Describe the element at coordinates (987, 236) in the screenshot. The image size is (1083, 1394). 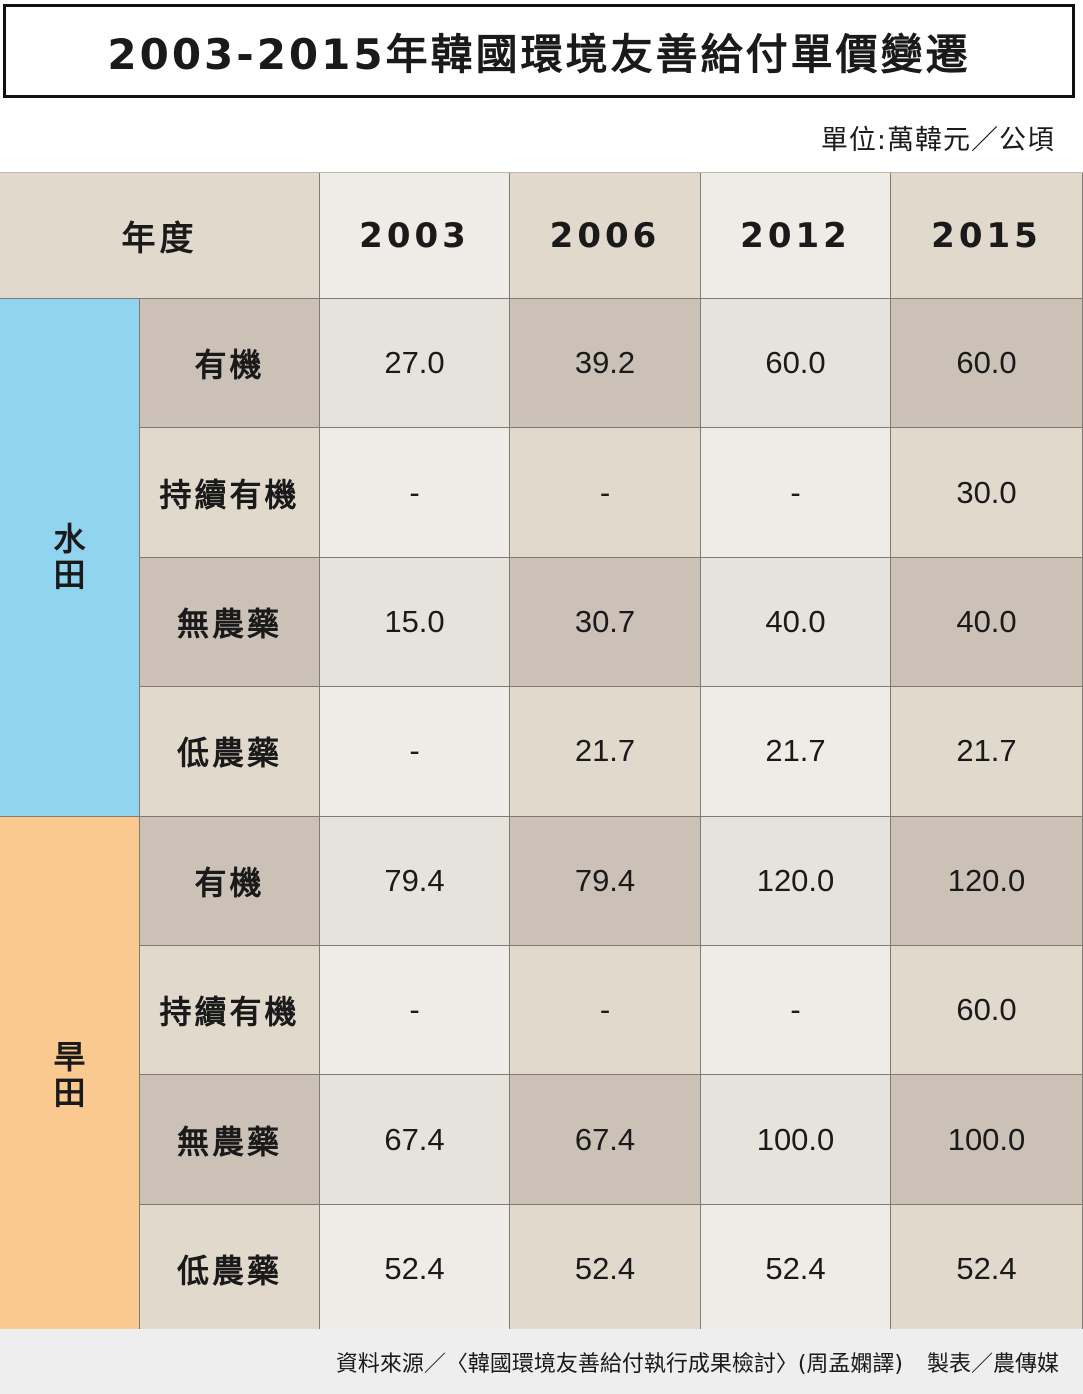
I see `year-2015-header: 2015` at that location.